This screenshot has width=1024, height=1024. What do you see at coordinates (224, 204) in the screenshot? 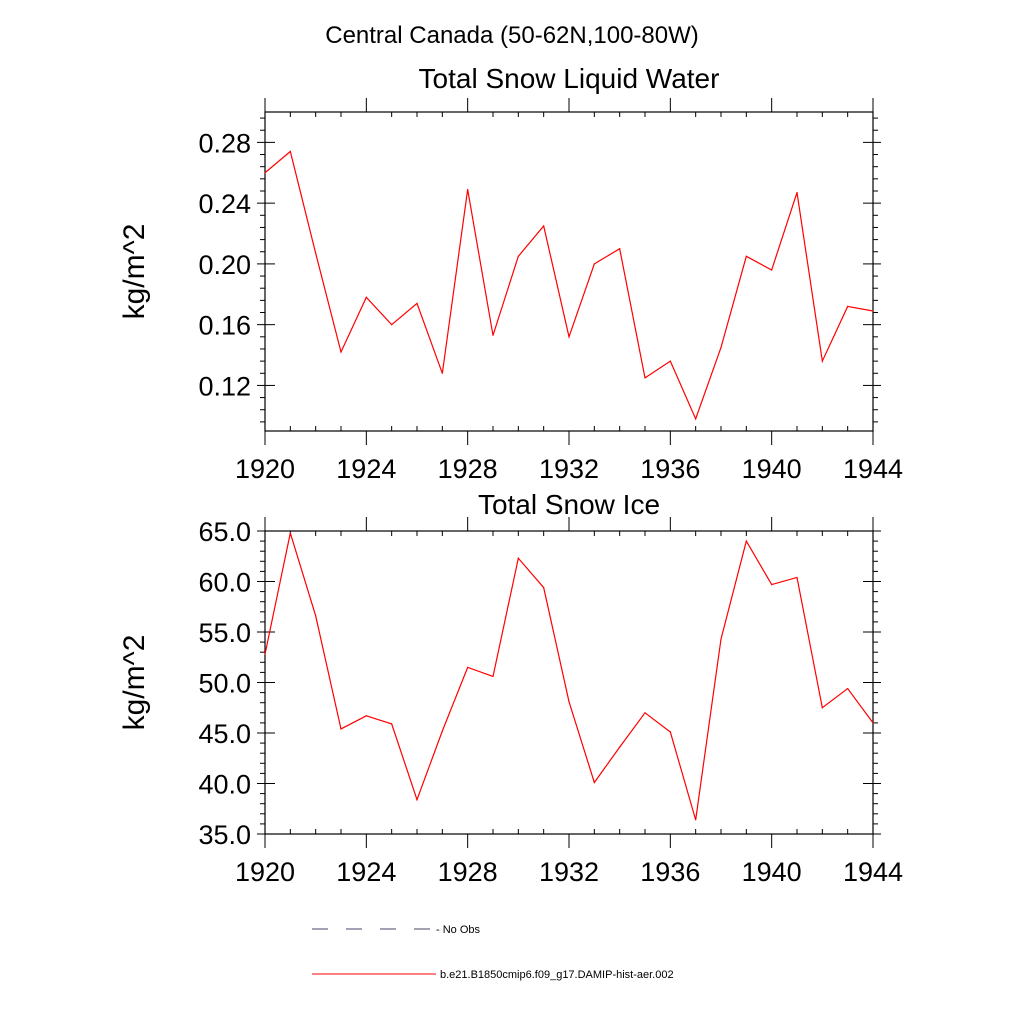
I see `y-tick-label: 0.24` at bounding box center [224, 204].